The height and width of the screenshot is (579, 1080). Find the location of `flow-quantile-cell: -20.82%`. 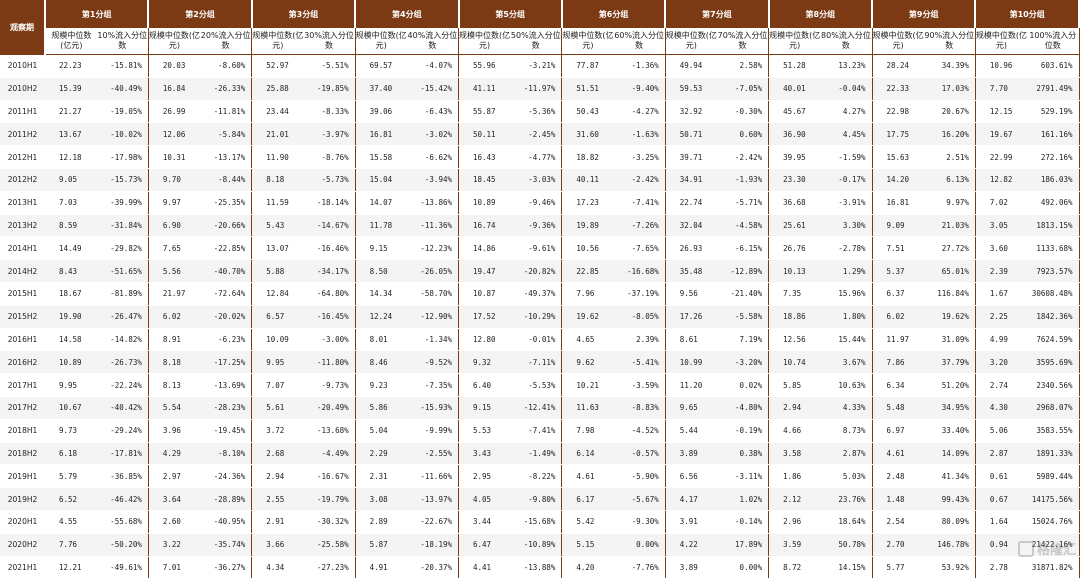

flow-quantile-cell: -20.82% is located at coordinates (536, 271).